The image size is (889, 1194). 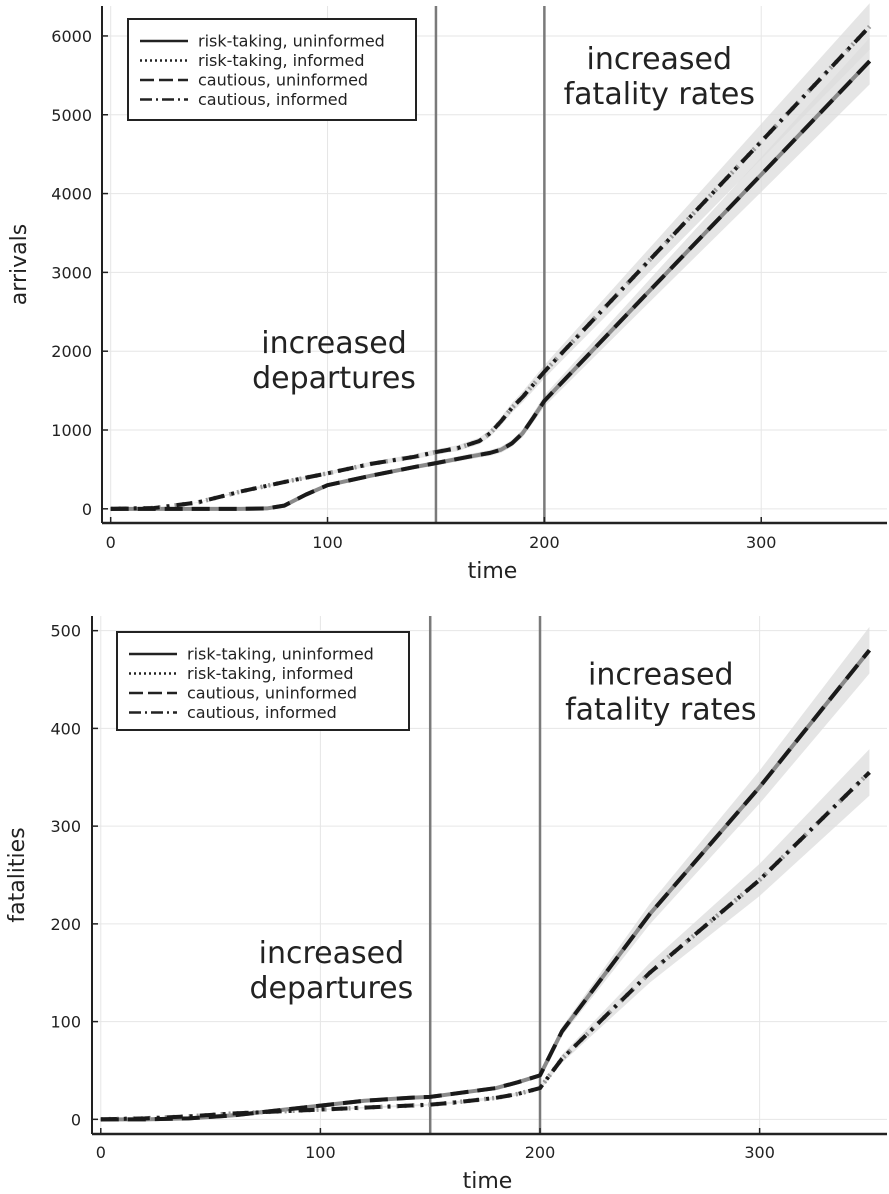 What do you see at coordinates (71, 351) in the screenshot?
I see `y-tick-label: 2000` at bounding box center [71, 351].